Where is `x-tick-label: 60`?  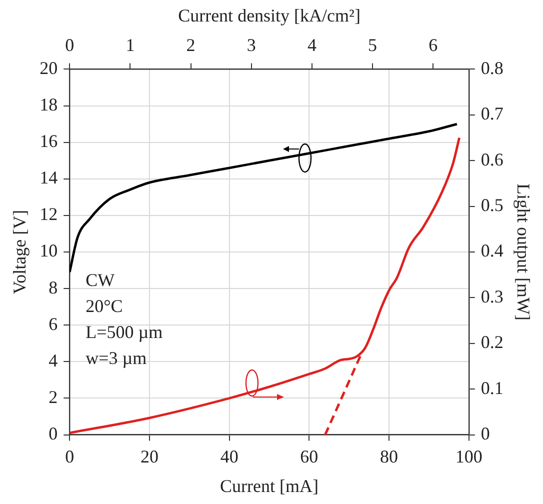
x-tick-label: 60 is located at coordinates (309, 456).